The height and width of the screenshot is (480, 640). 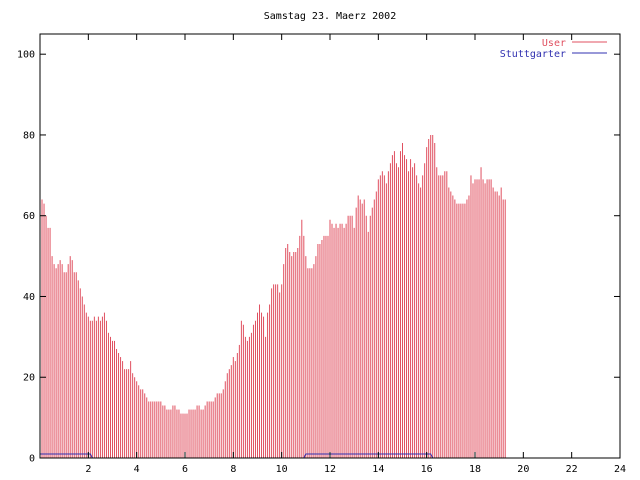 What do you see at coordinates (330, 469) in the screenshot?
I see `x-tick-label: 12` at bounding box center [330, 469].